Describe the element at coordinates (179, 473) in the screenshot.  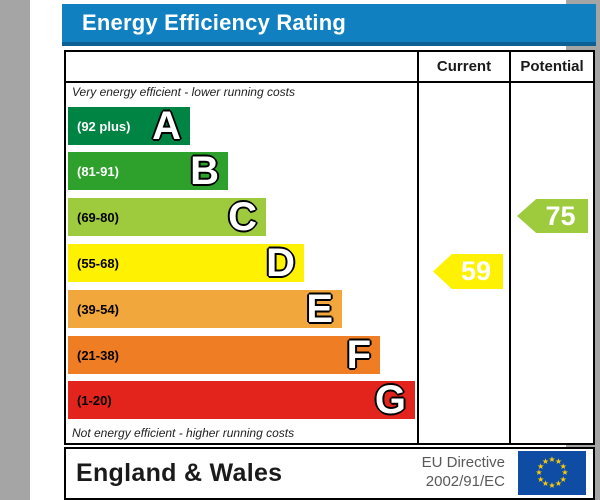
I see `region-label: England & Wales` at that location.